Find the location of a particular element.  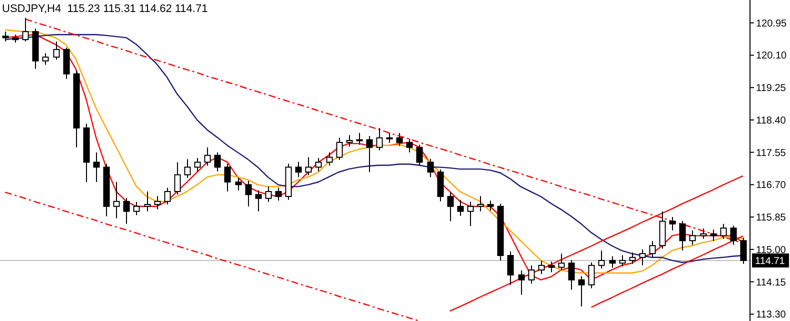

y-tick-label: 114.15 is located at coordinates (771, 282).